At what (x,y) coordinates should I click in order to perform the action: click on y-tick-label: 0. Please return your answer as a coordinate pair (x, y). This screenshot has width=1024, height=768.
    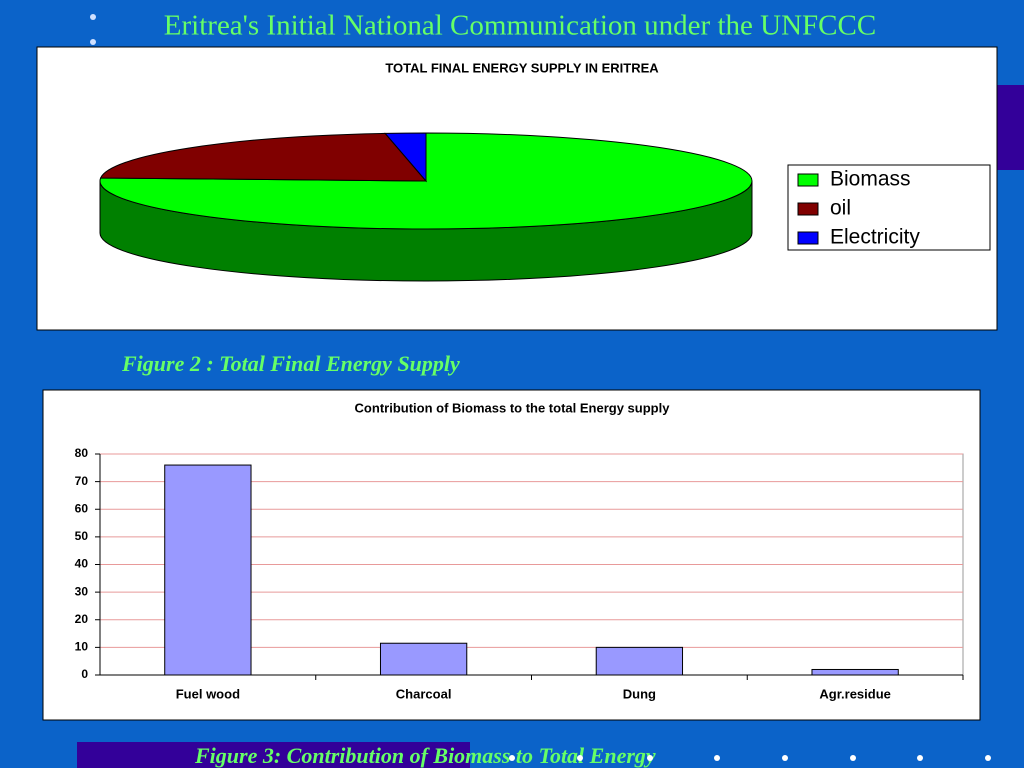
    Looking at the image, I should click on (84, 674).